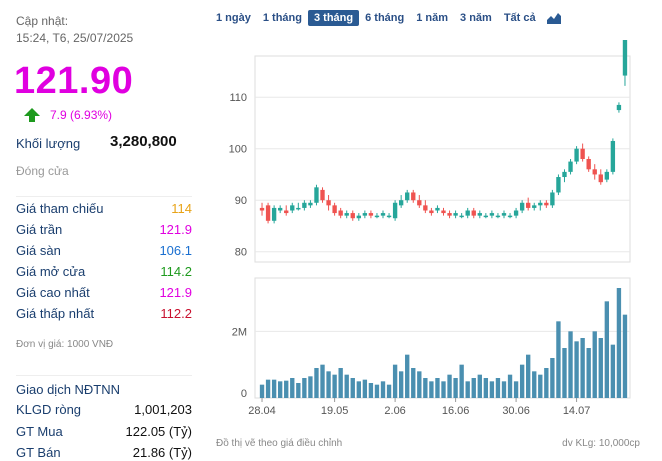 The image size is (662, 461). Describe the element at coordinates (74, 81) in the screenshot. I see `current-price: 121.90` at that location.